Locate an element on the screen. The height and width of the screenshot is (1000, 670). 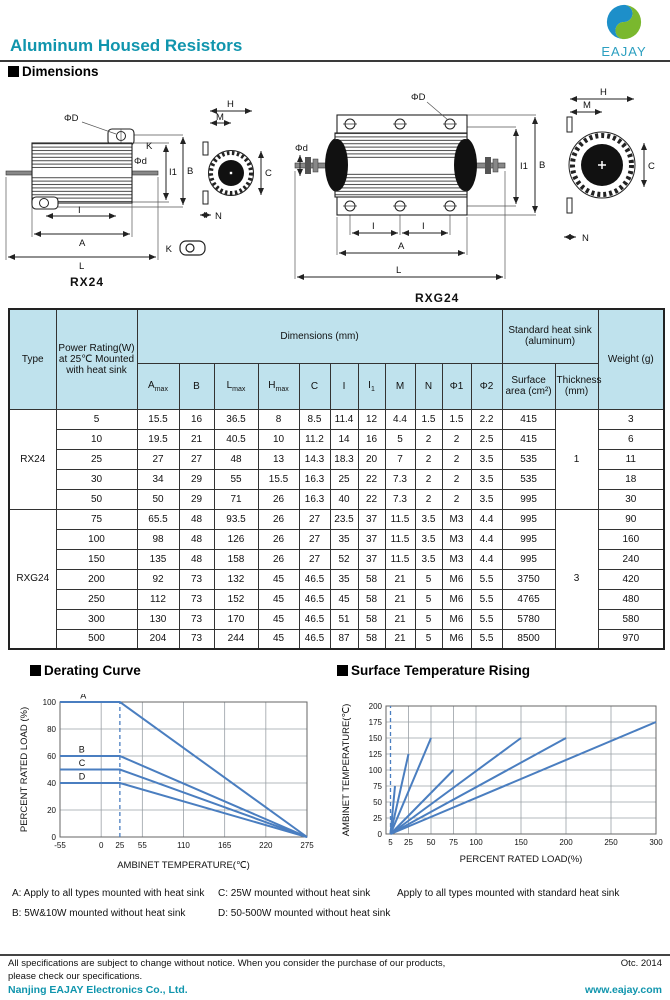
section-surface-temperature: Surface Temperature Rising is located at coordinates (433, 670).